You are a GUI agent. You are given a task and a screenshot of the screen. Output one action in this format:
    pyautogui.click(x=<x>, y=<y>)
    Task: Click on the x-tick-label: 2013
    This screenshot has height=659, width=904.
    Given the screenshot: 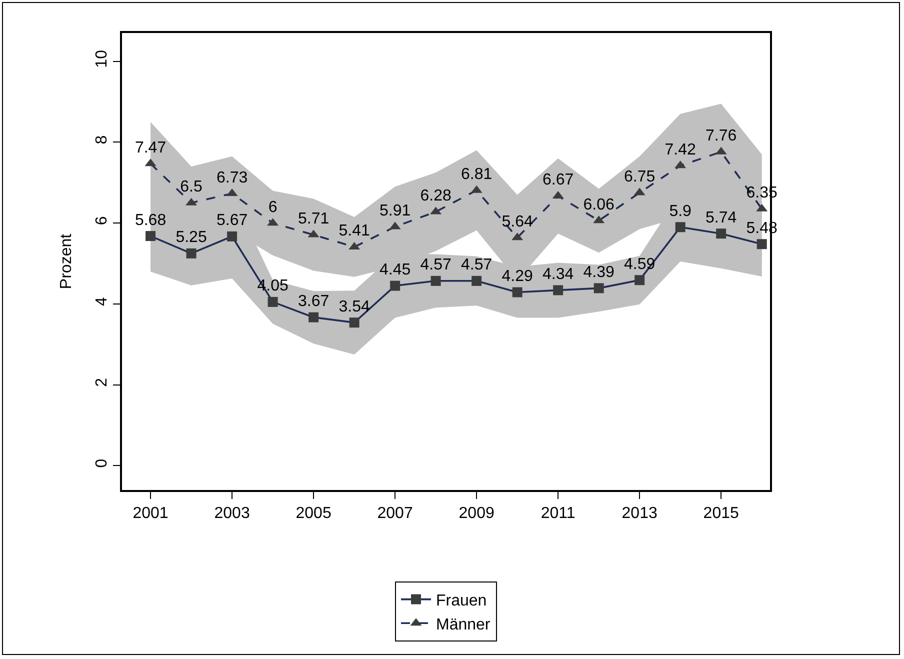 What is the action you would take?
    pyautogui.click(x=640, y=513)
    